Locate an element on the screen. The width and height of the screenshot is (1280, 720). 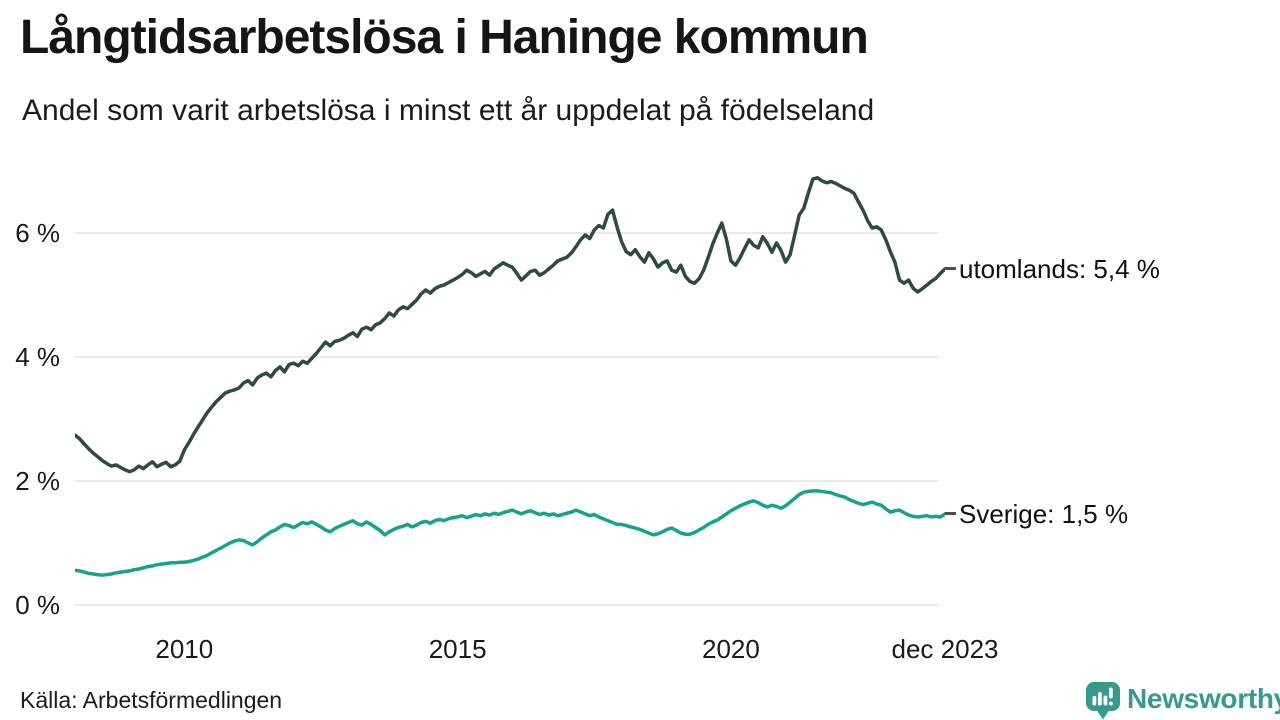
x-axis-tick-label: 2010 is located at coordinates (184, 649).